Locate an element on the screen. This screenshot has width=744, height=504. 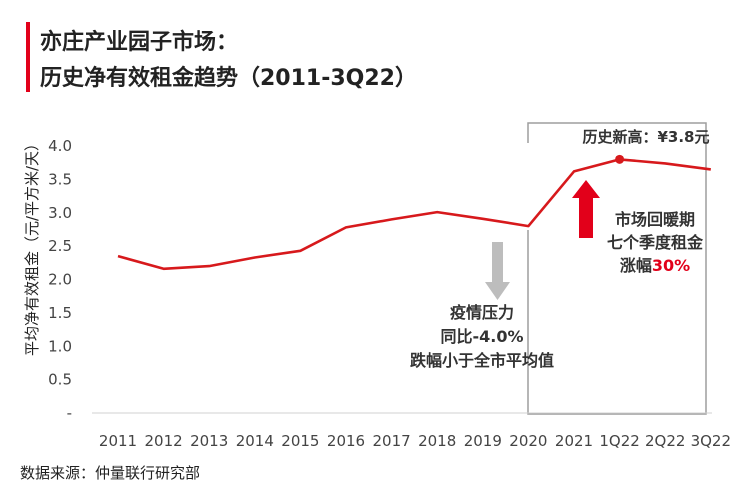
x-tick-label: 2019 is located at coordinates (483, 441).